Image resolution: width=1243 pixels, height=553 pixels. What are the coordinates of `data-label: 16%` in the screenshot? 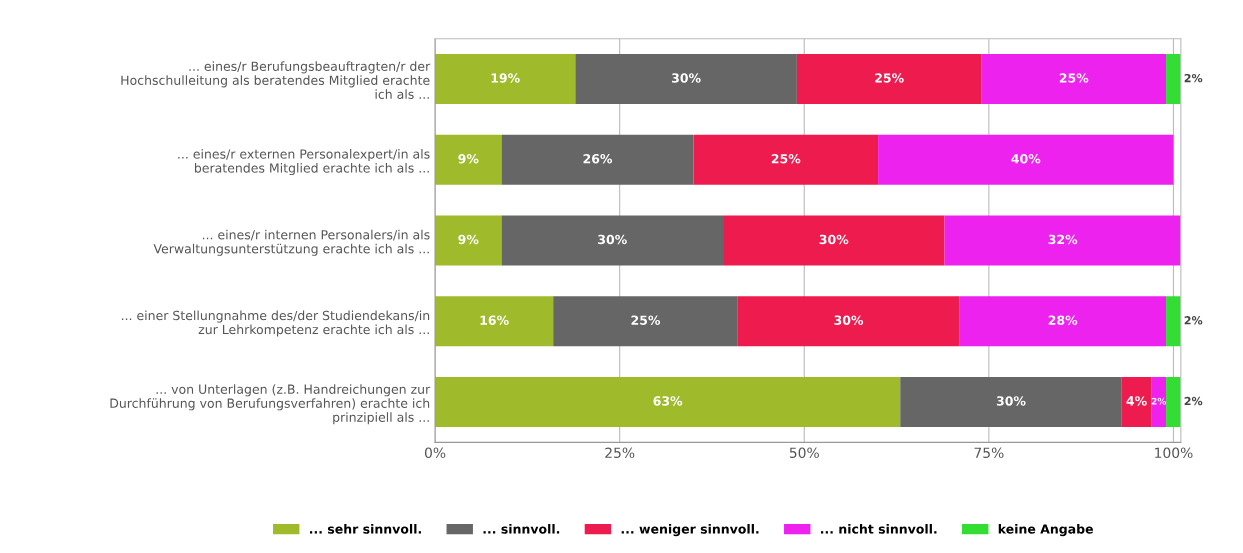 It's located at (494, 320).